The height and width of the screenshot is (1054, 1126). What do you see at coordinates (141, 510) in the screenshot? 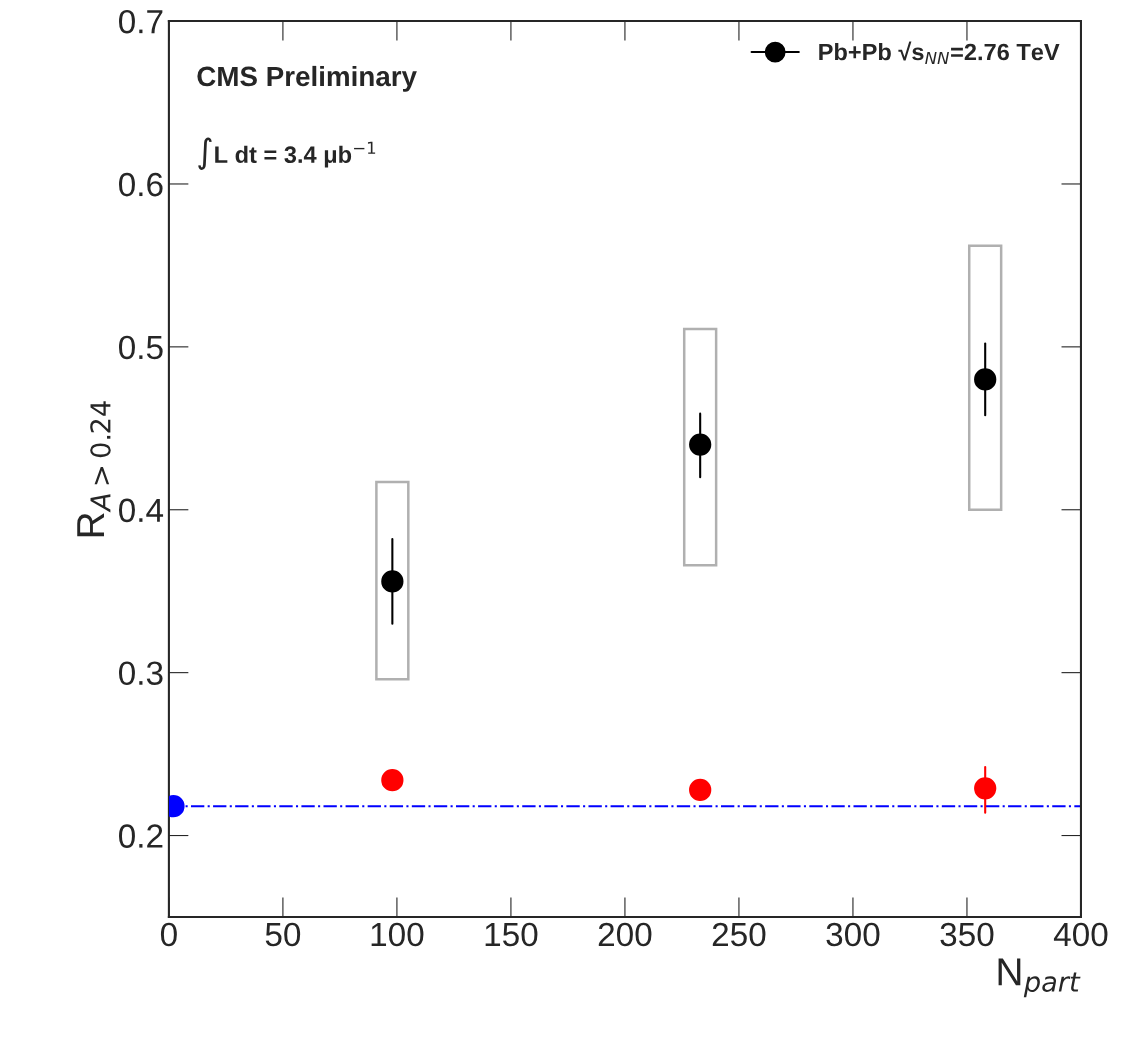
I see `y-tick-label: 0.4` at bounding box center [141, 510].